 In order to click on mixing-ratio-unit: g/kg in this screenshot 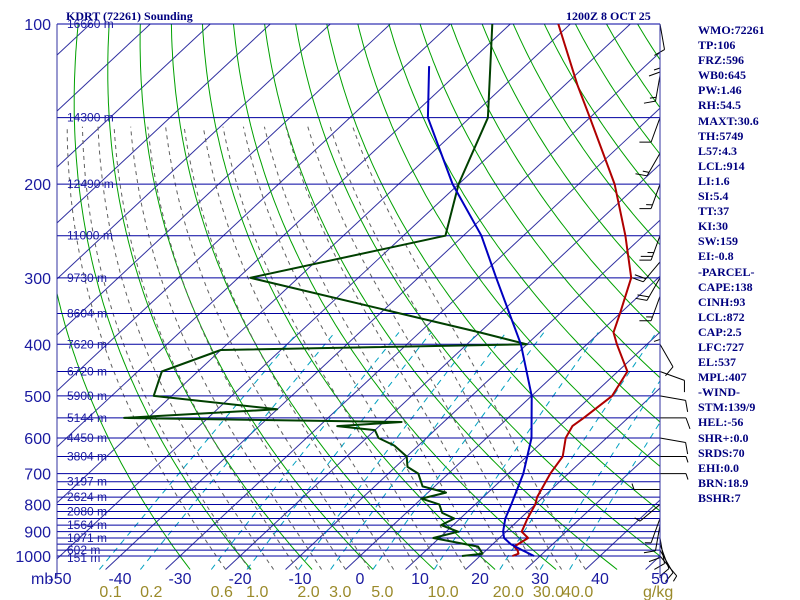, I will do `click(658, 592)`.